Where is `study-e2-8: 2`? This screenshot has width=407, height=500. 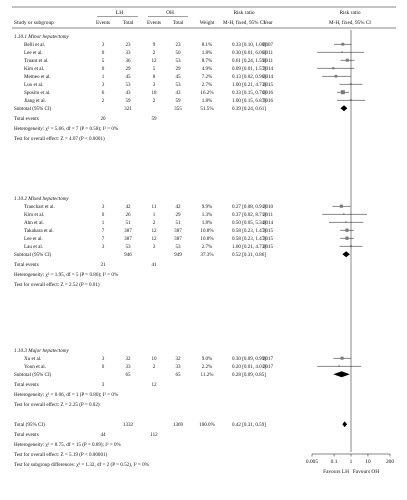 study-e2-8: 2 is located at coordinates (154, 101).